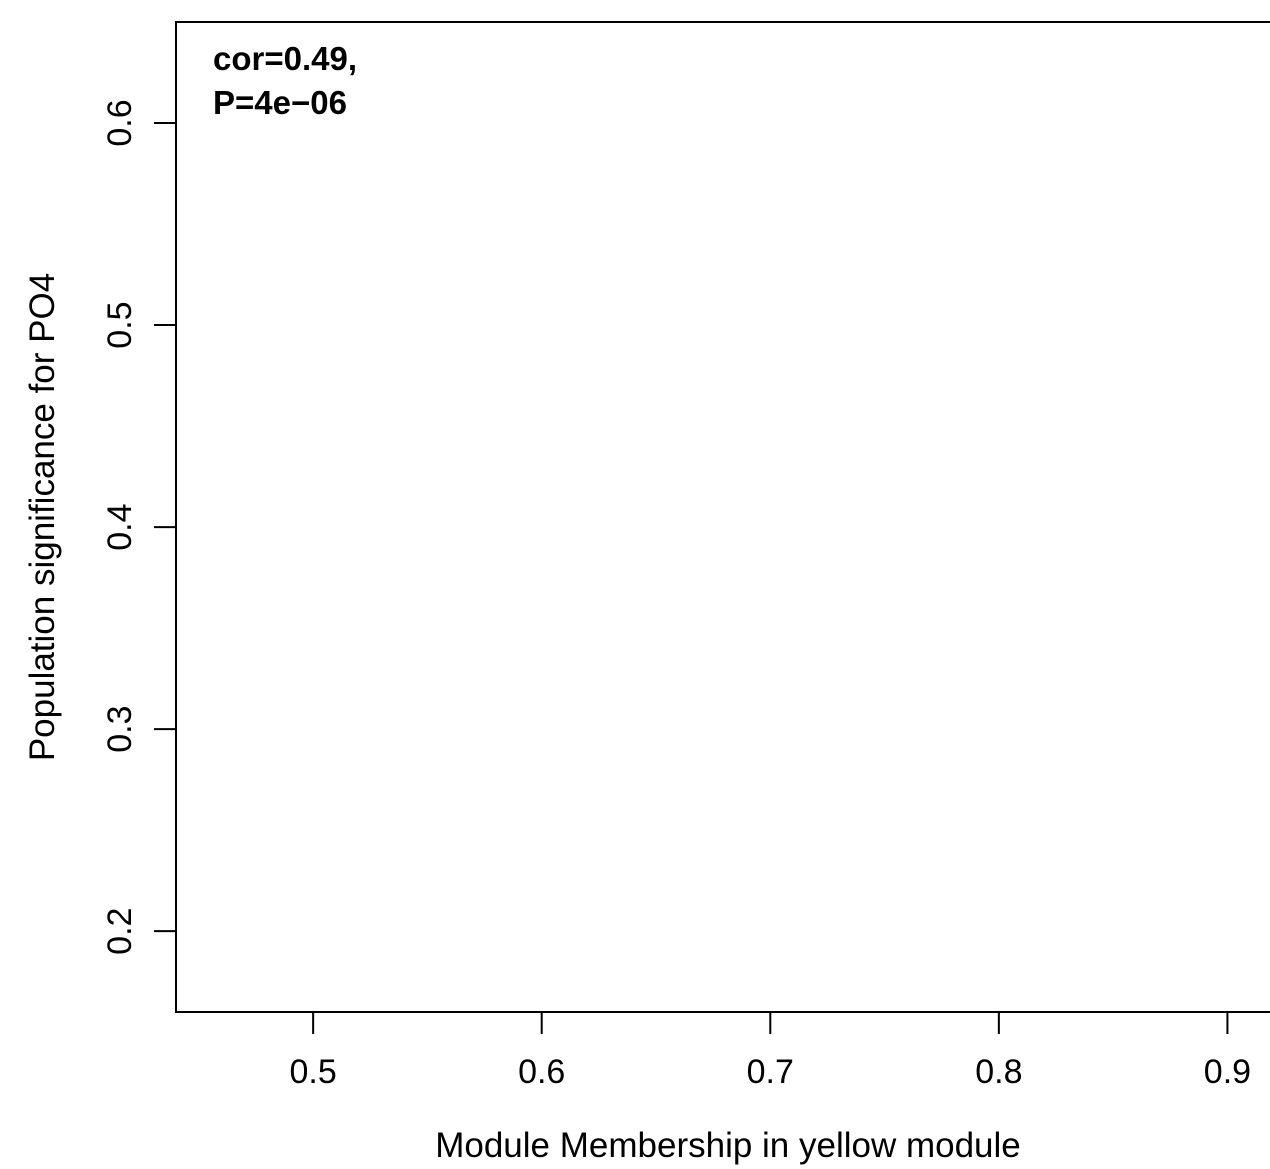 This screenshot has width=1270, height=1169. What do you see at coordinates (120, 122) in the screenshot?
I see `y-tick-label: 0.6` at bounding box center [120, 122].